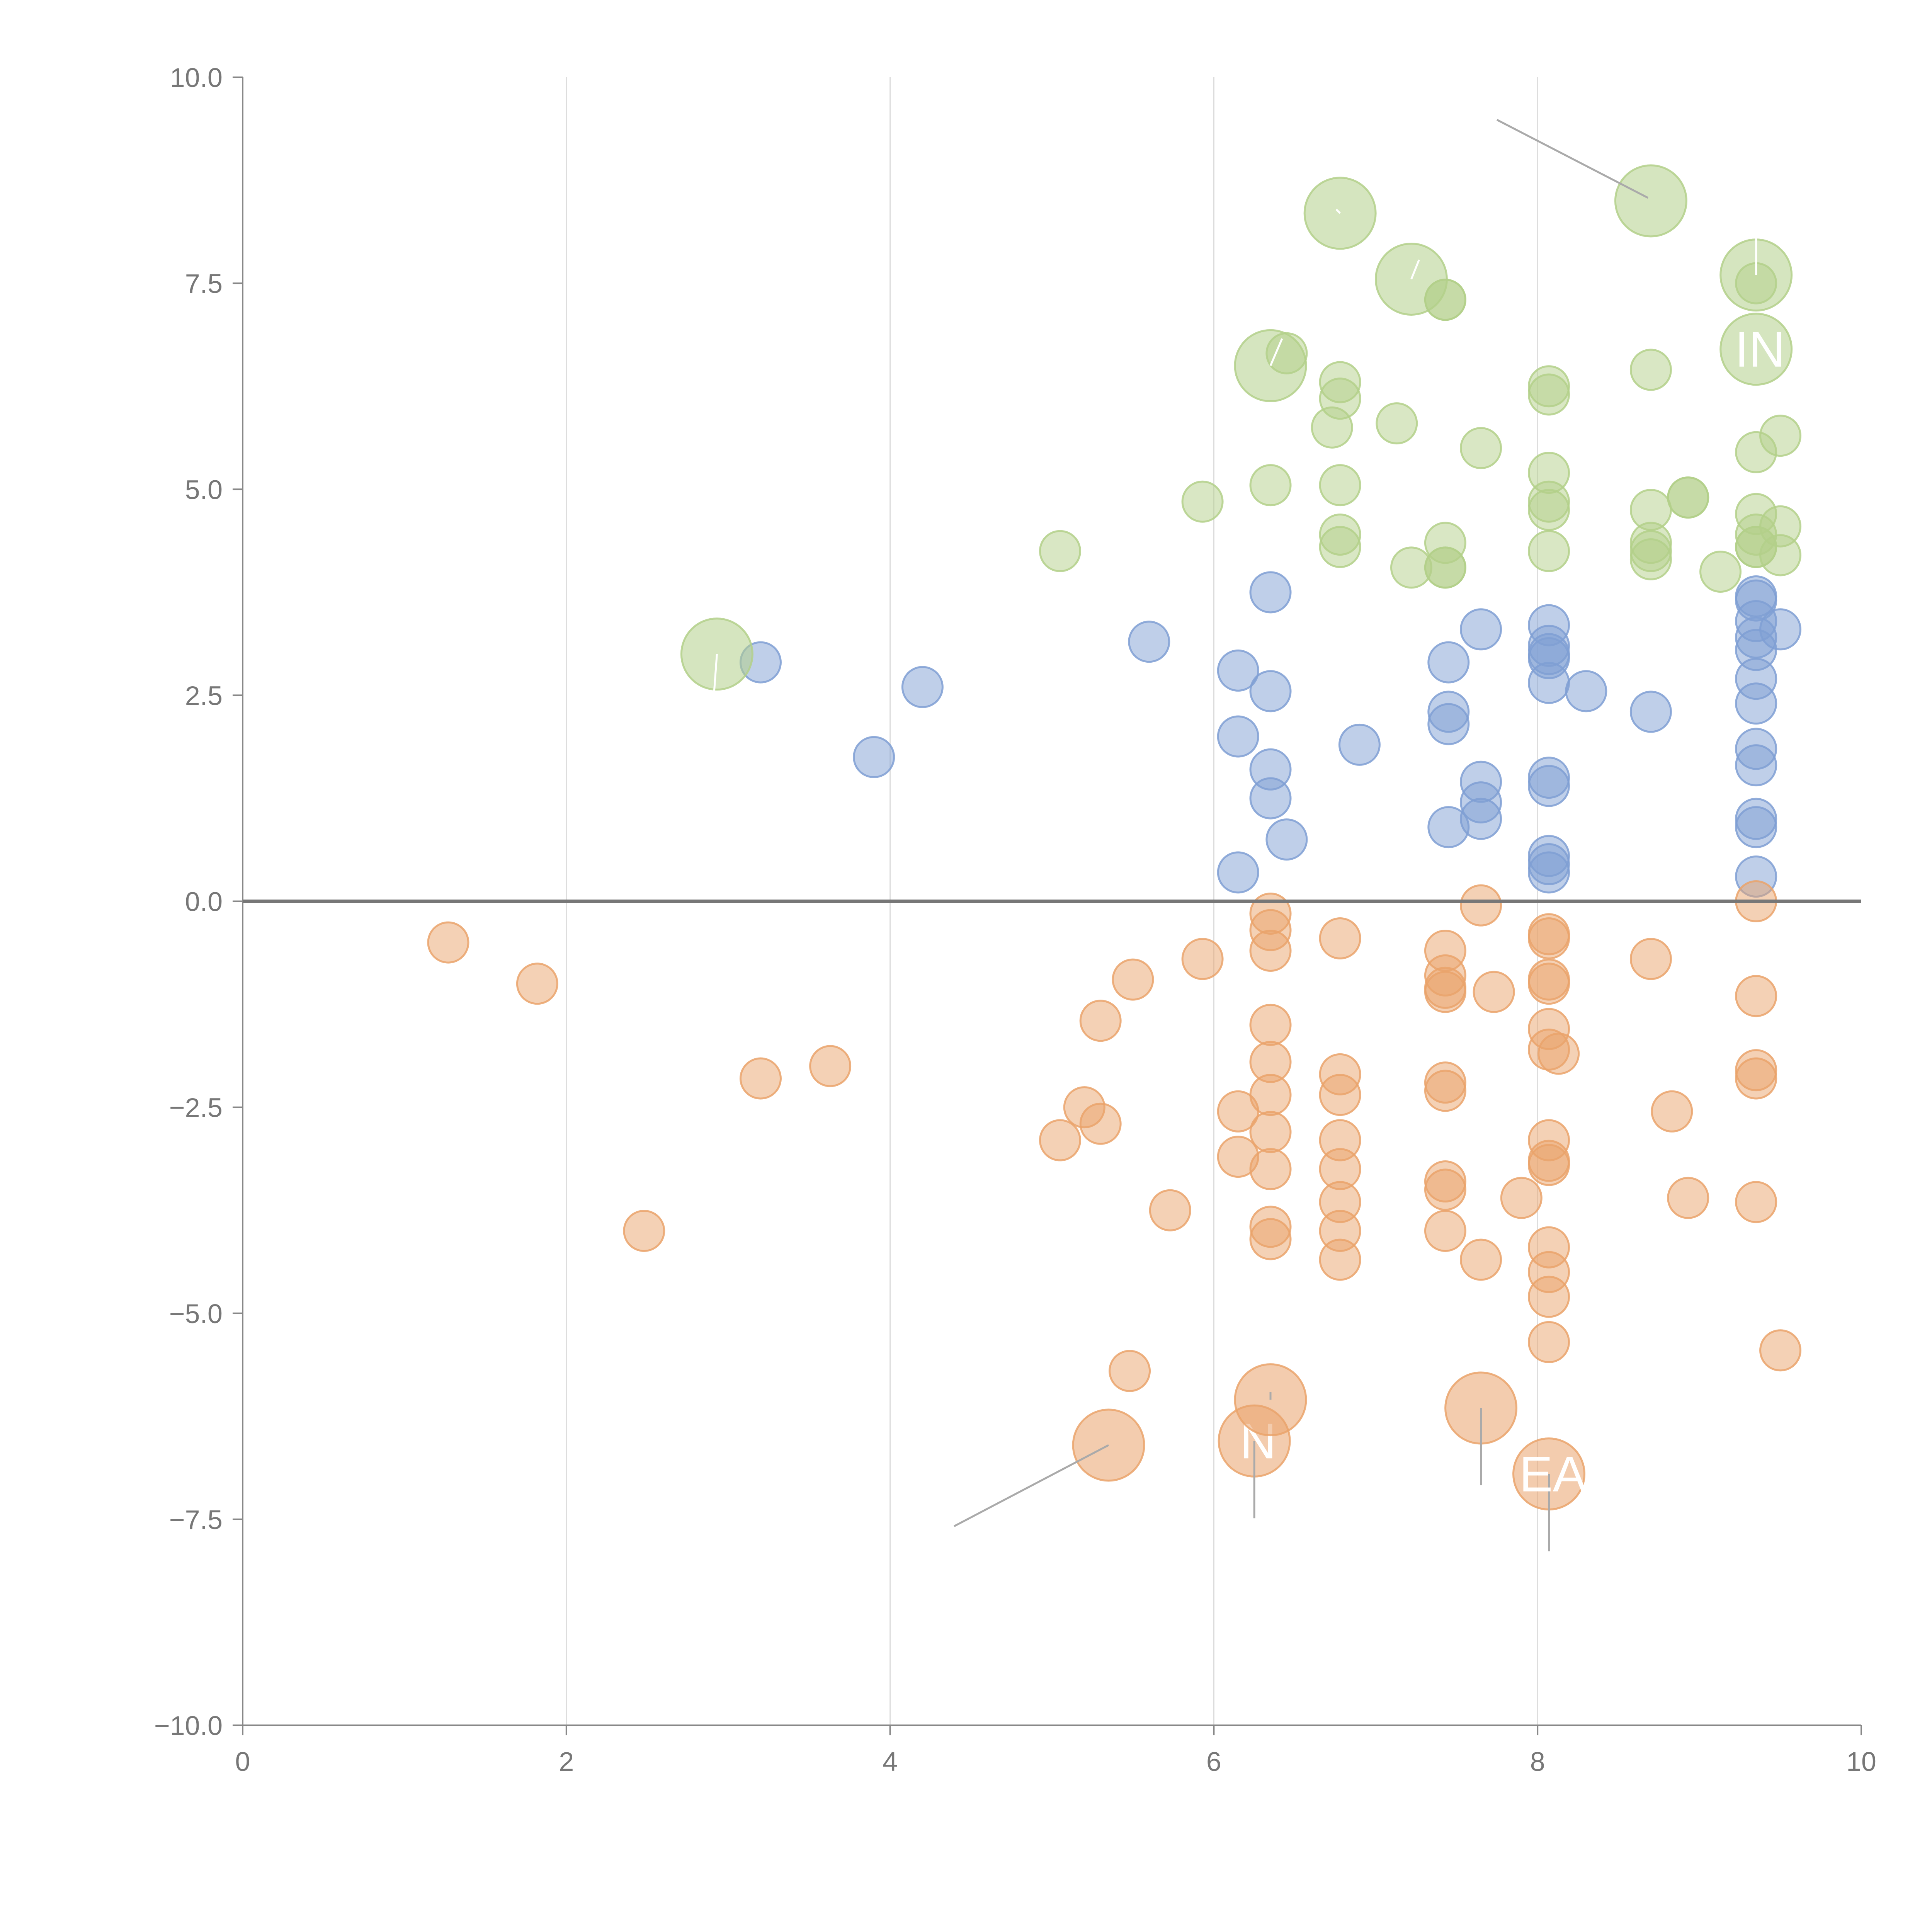 This screenshot has height=1932, width=1932. I want to click on x-tick-label: 4, so click(891, 1762).